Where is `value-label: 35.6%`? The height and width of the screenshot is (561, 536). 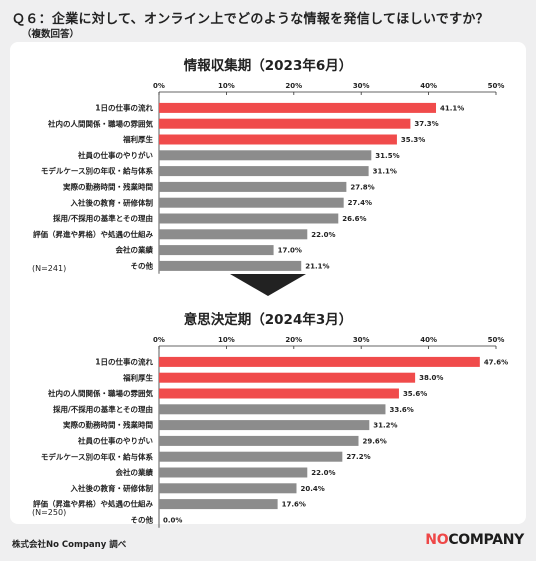 value-label: 35.6% is located at coordinates (415, 394).